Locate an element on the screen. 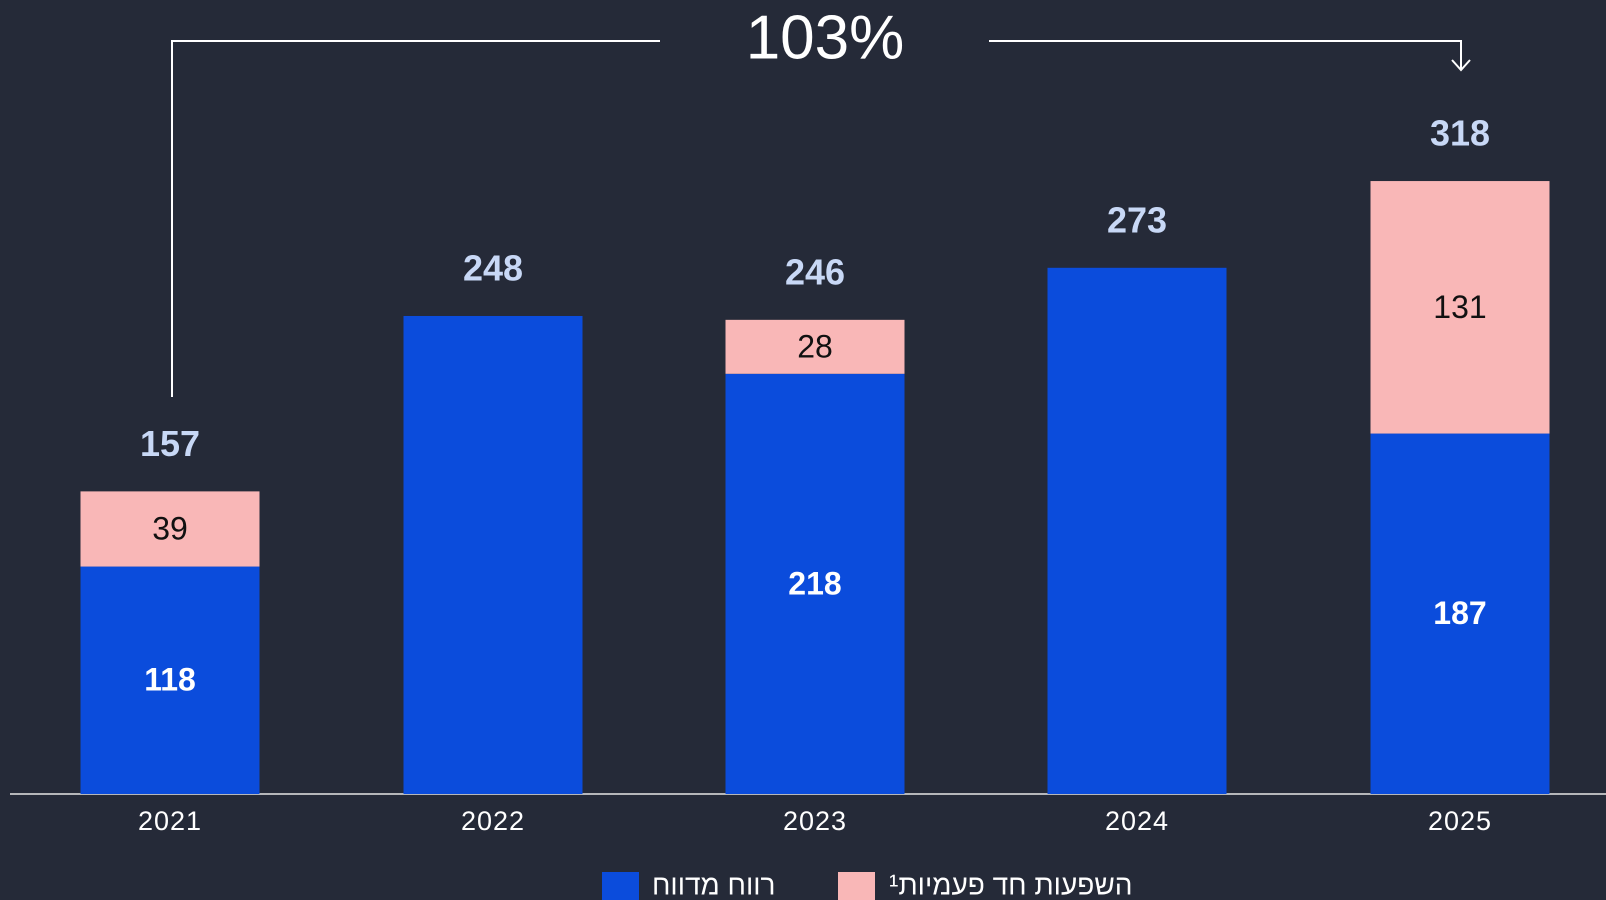 This screenshot has height=900, width=1606. value-label: 131 is located at coordinates (1459, 307).